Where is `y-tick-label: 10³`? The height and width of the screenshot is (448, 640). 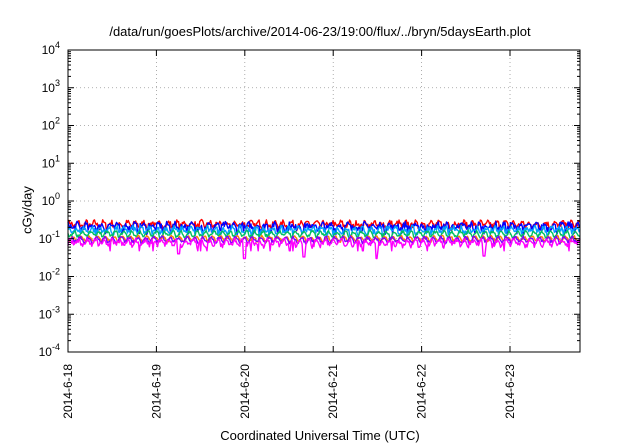
y-tick-label: 10³ is located at coordinates (51, 86).